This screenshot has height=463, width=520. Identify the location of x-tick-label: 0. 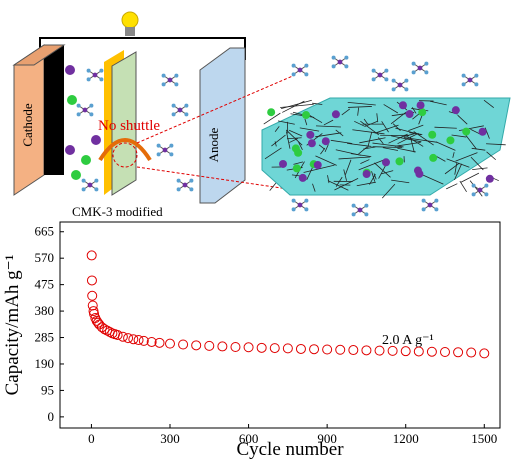
(91, 438).